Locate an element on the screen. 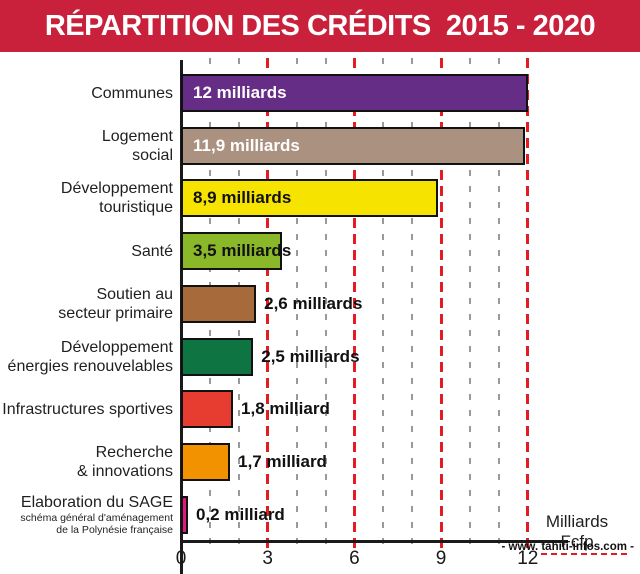 This screenshot has width=640, height=574. value-label: 8,9 milliards is located at coordinates (242, 198).